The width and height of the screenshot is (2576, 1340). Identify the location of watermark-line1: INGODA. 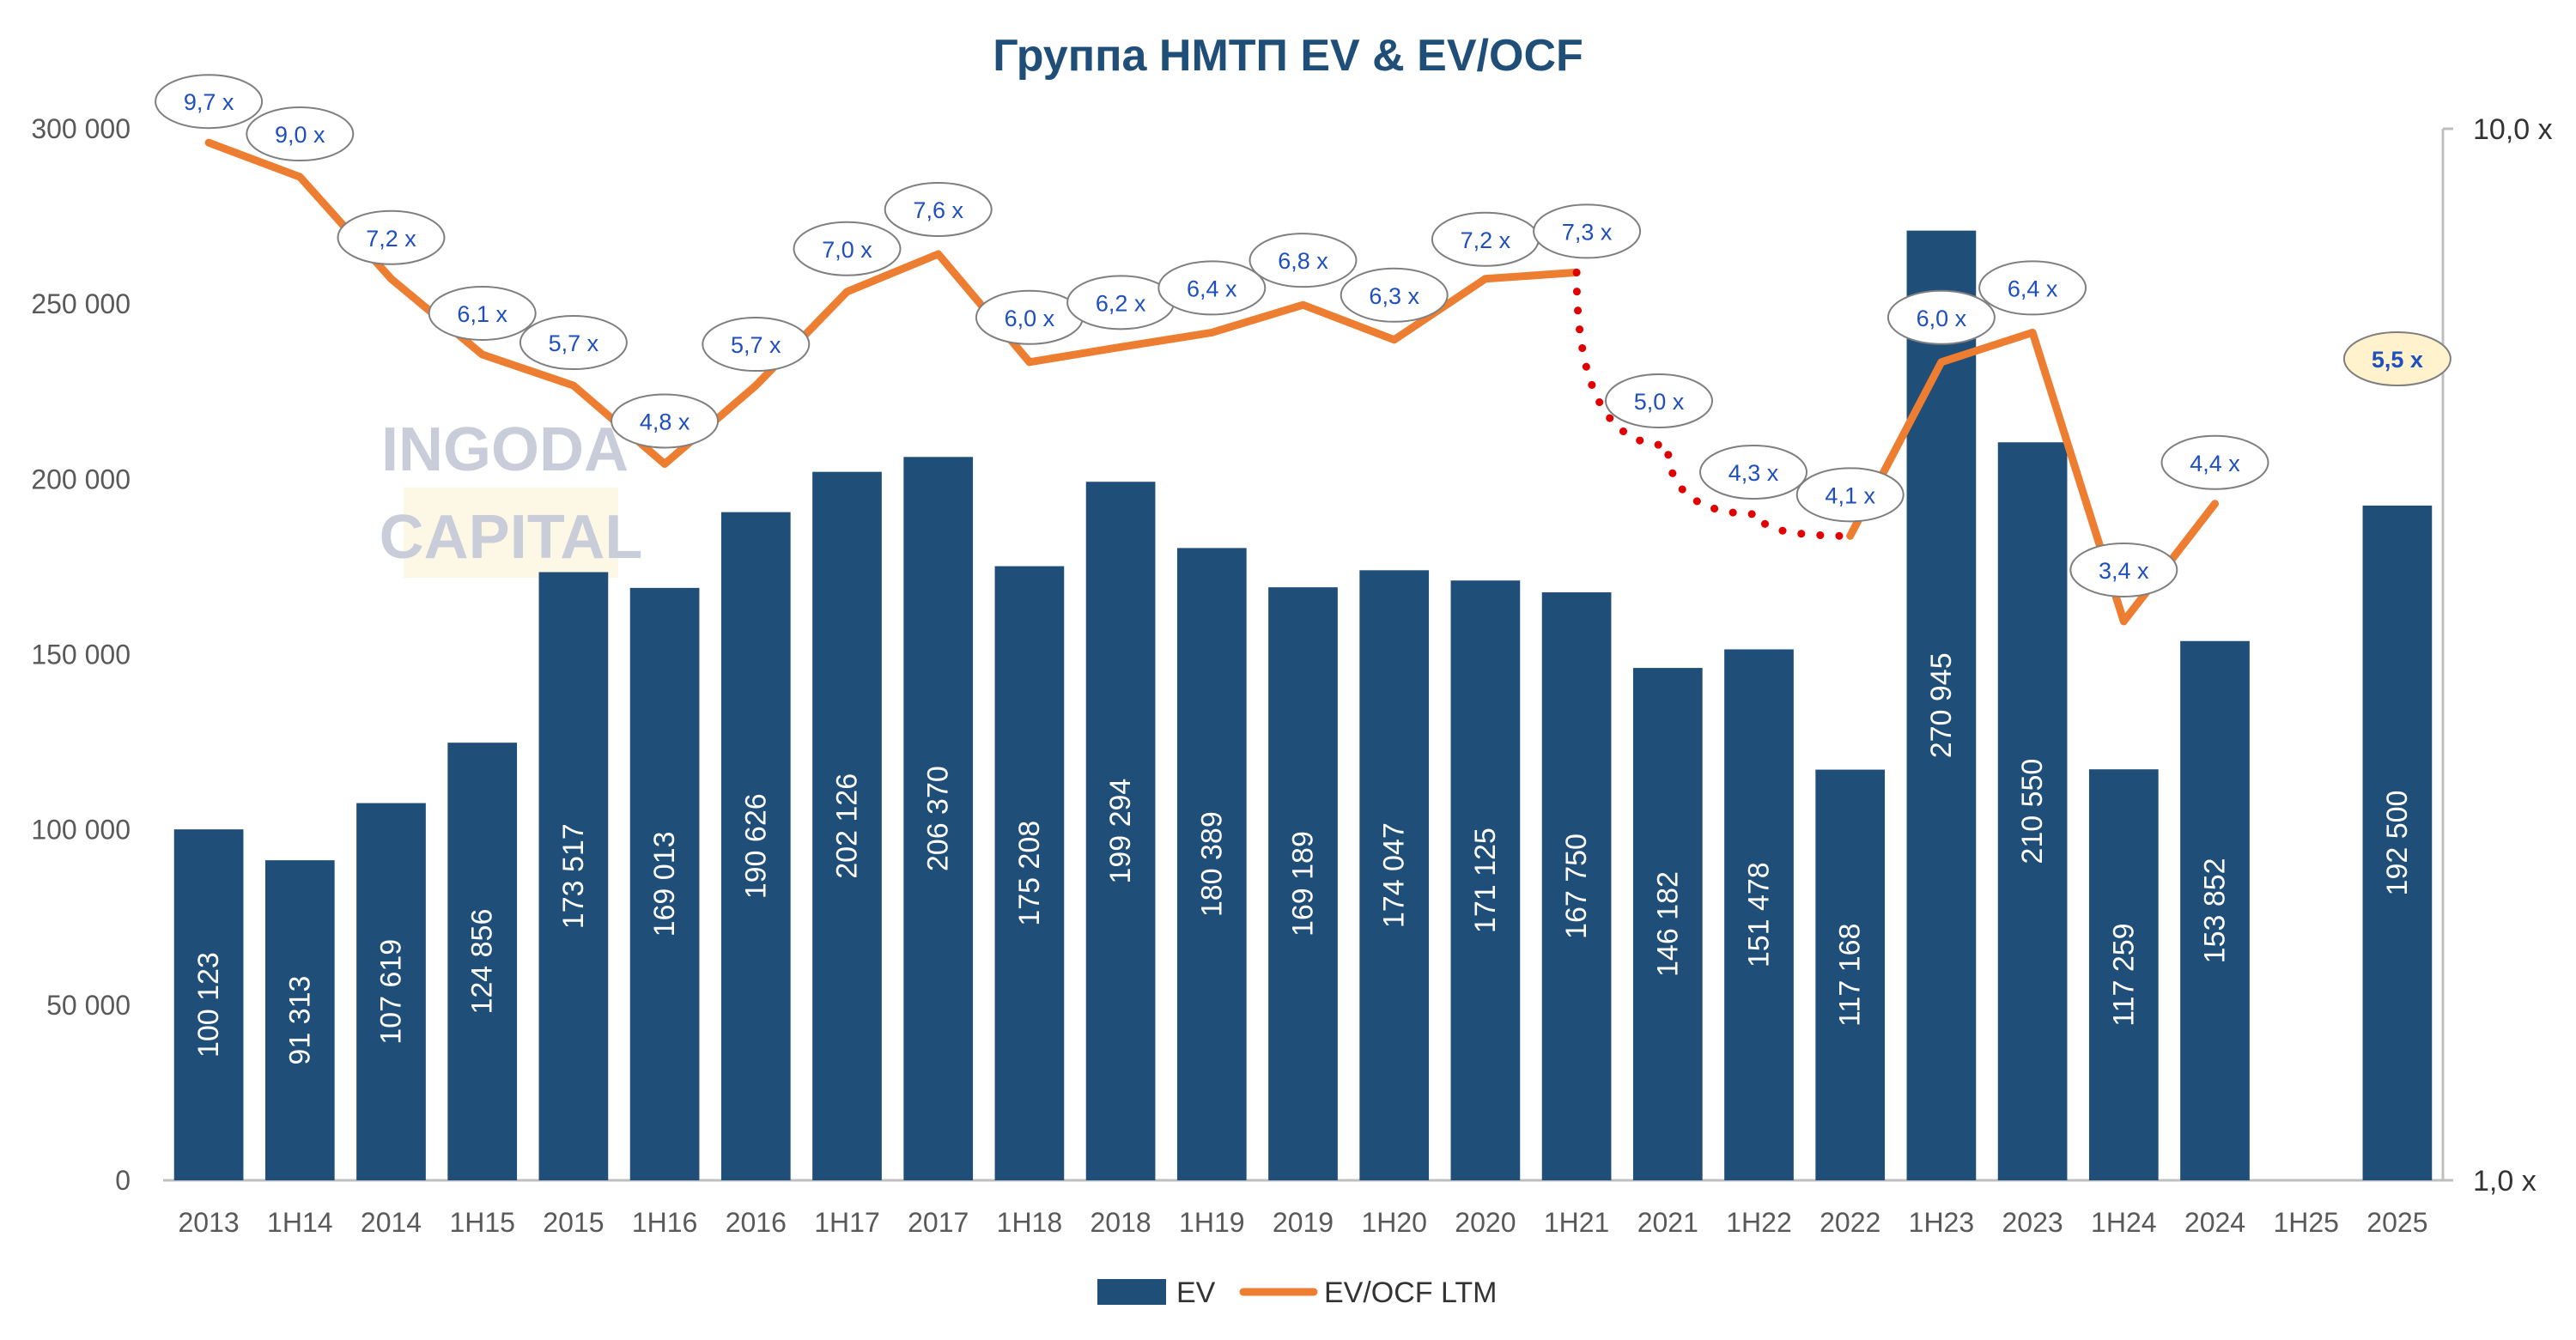
(505, 449).